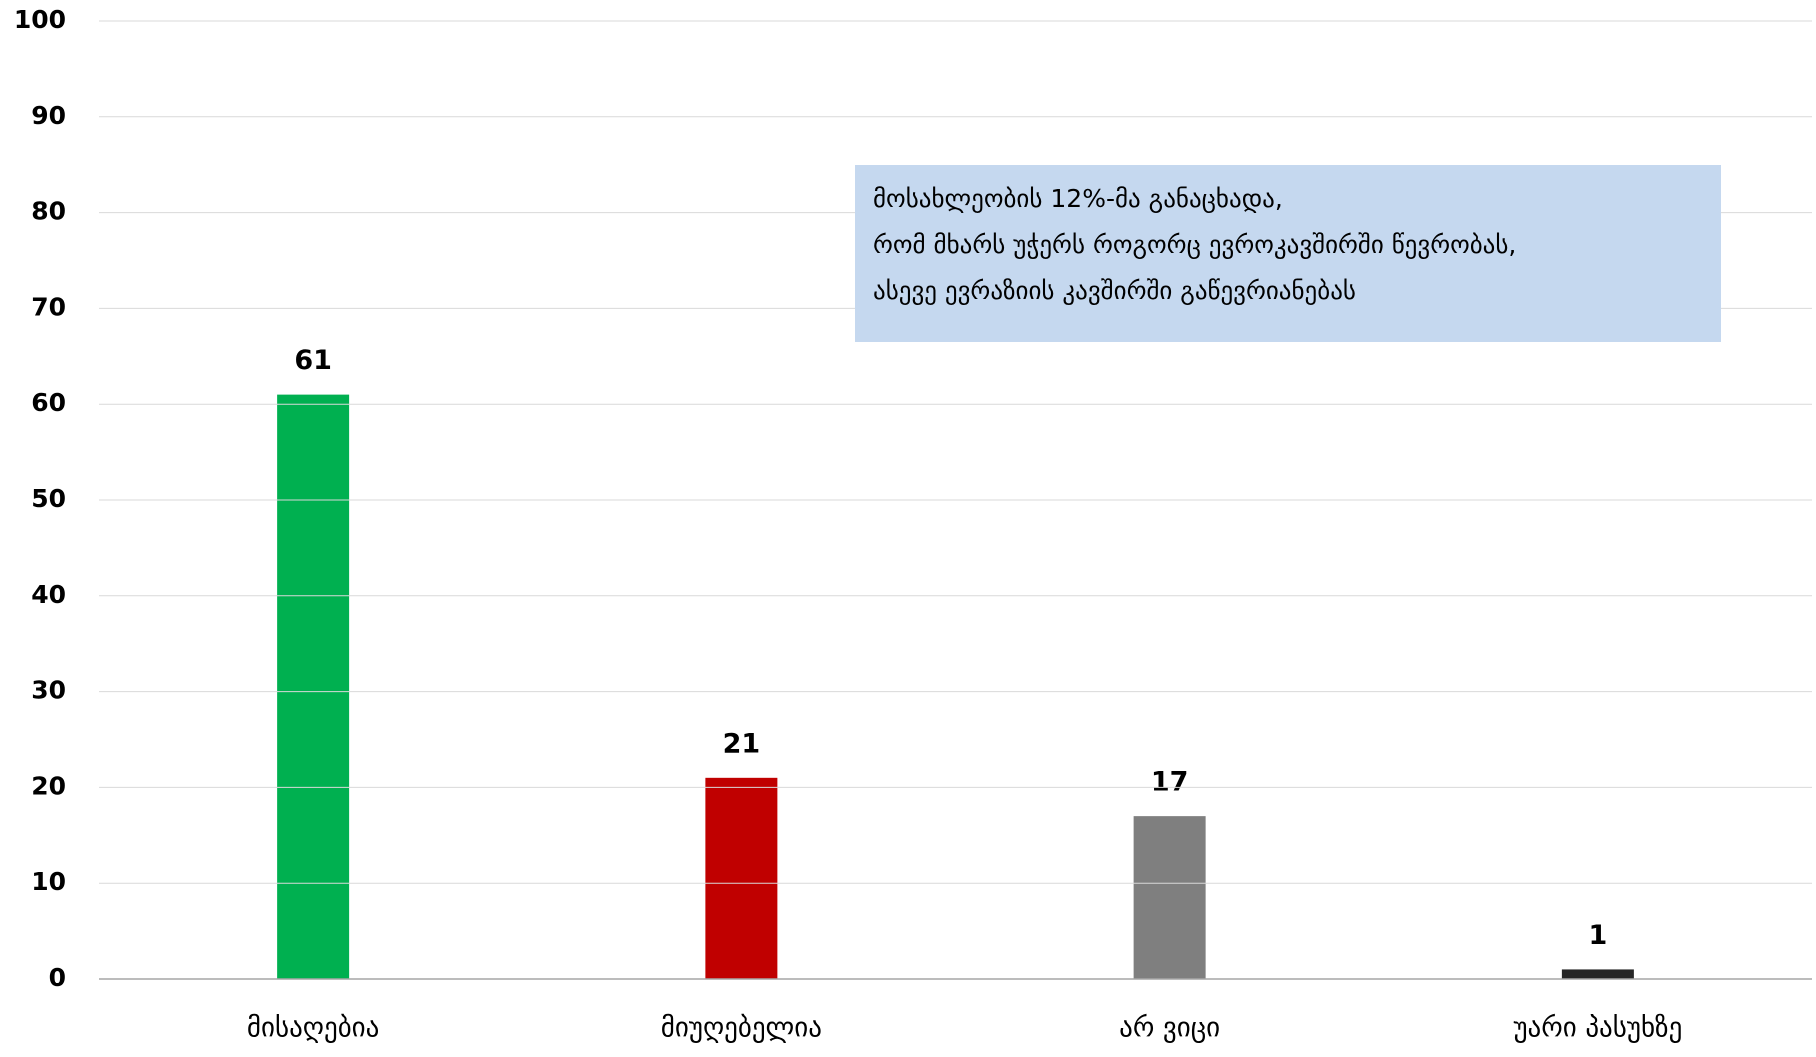 The width and height of the screenshot is (1816, 1057). What do you see at coordinates (48, 306) in the screenshot?
I see `y-tick-label: 70` at bounding box center [48, 306].